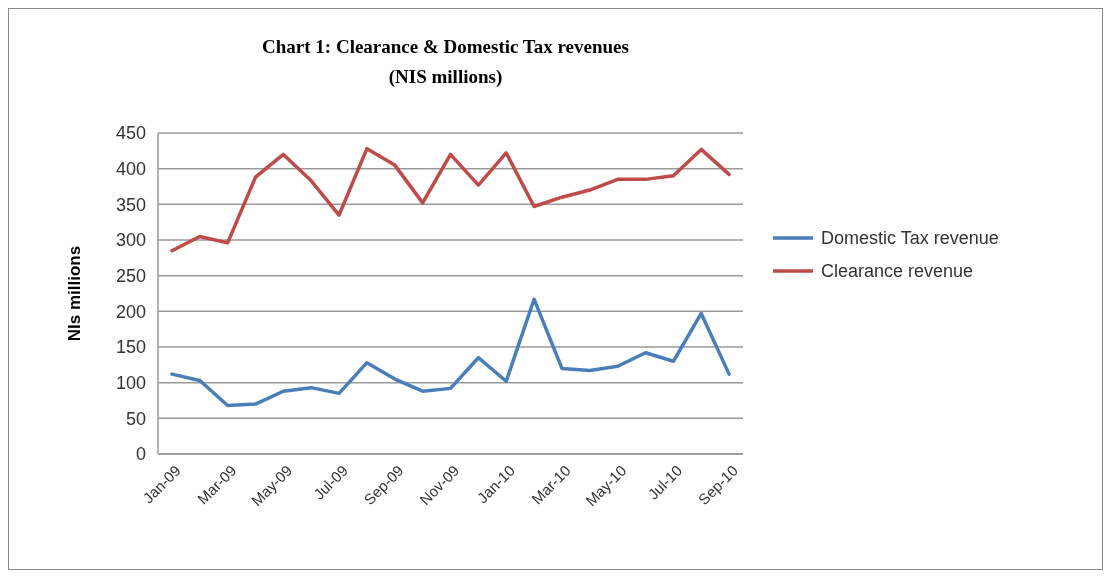  What do you see at coordinates (897, 271) in the screenshot?
I see `legend-label: Clearance revenue` at bounding box center [897, 271].